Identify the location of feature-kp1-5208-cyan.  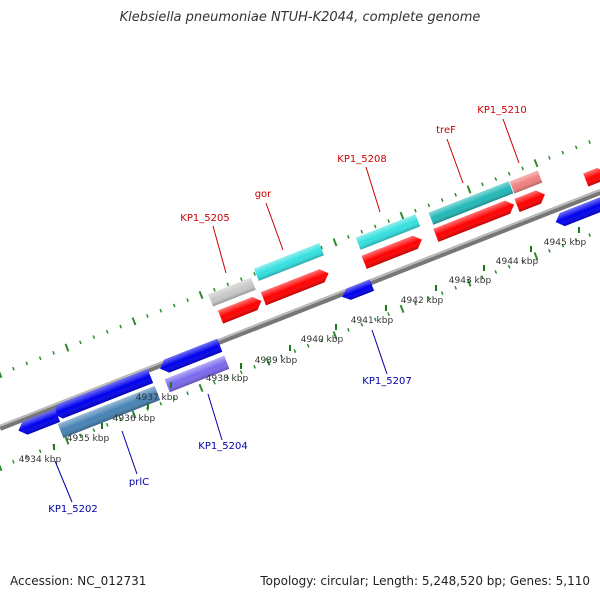
(388, 232).